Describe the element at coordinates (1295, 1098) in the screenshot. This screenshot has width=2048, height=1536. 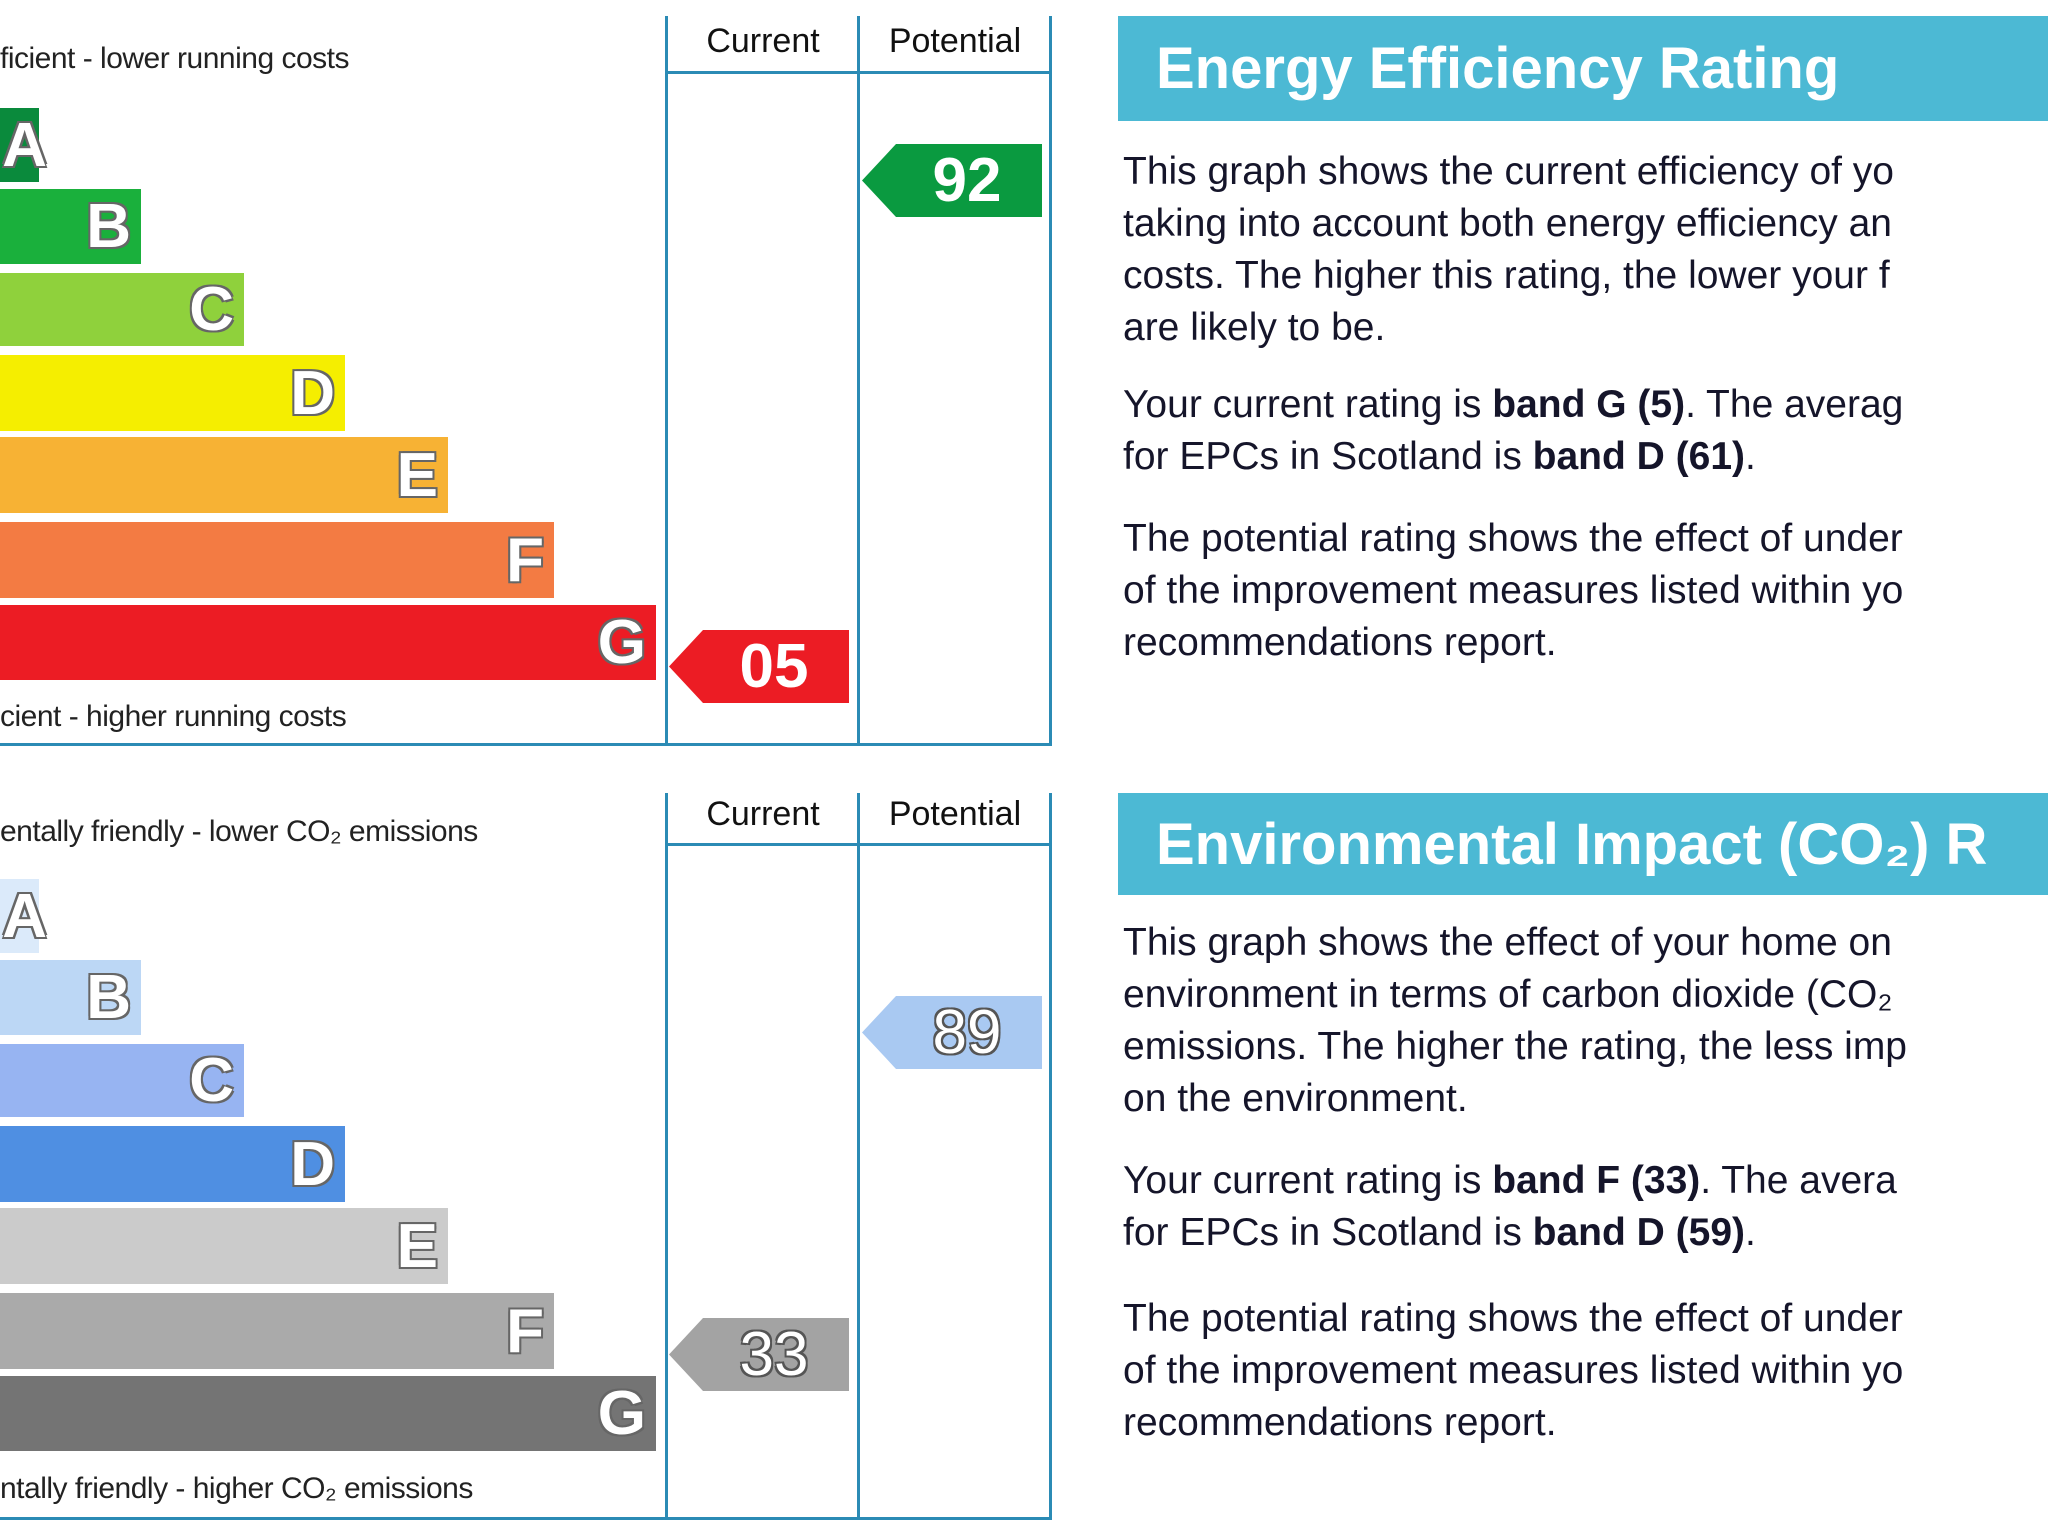
I see `text-line: on the environment.` at that location.